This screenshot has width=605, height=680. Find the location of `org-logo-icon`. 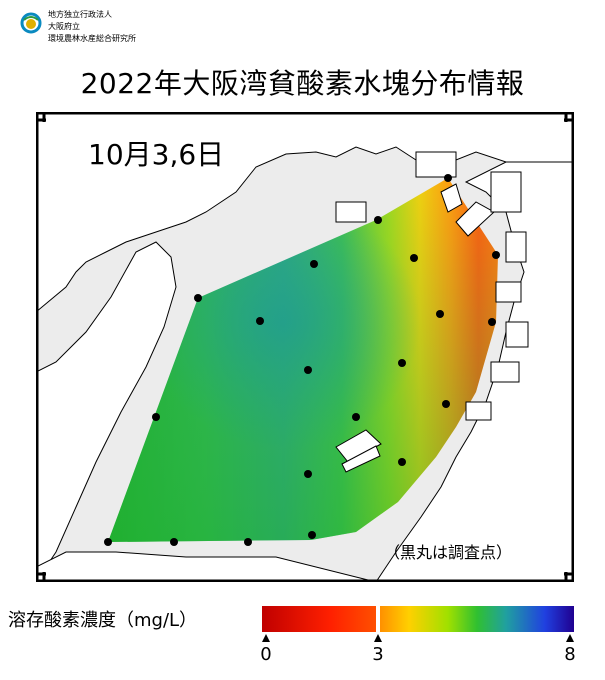

org-logo-icon is located at coordinates (31, 23).